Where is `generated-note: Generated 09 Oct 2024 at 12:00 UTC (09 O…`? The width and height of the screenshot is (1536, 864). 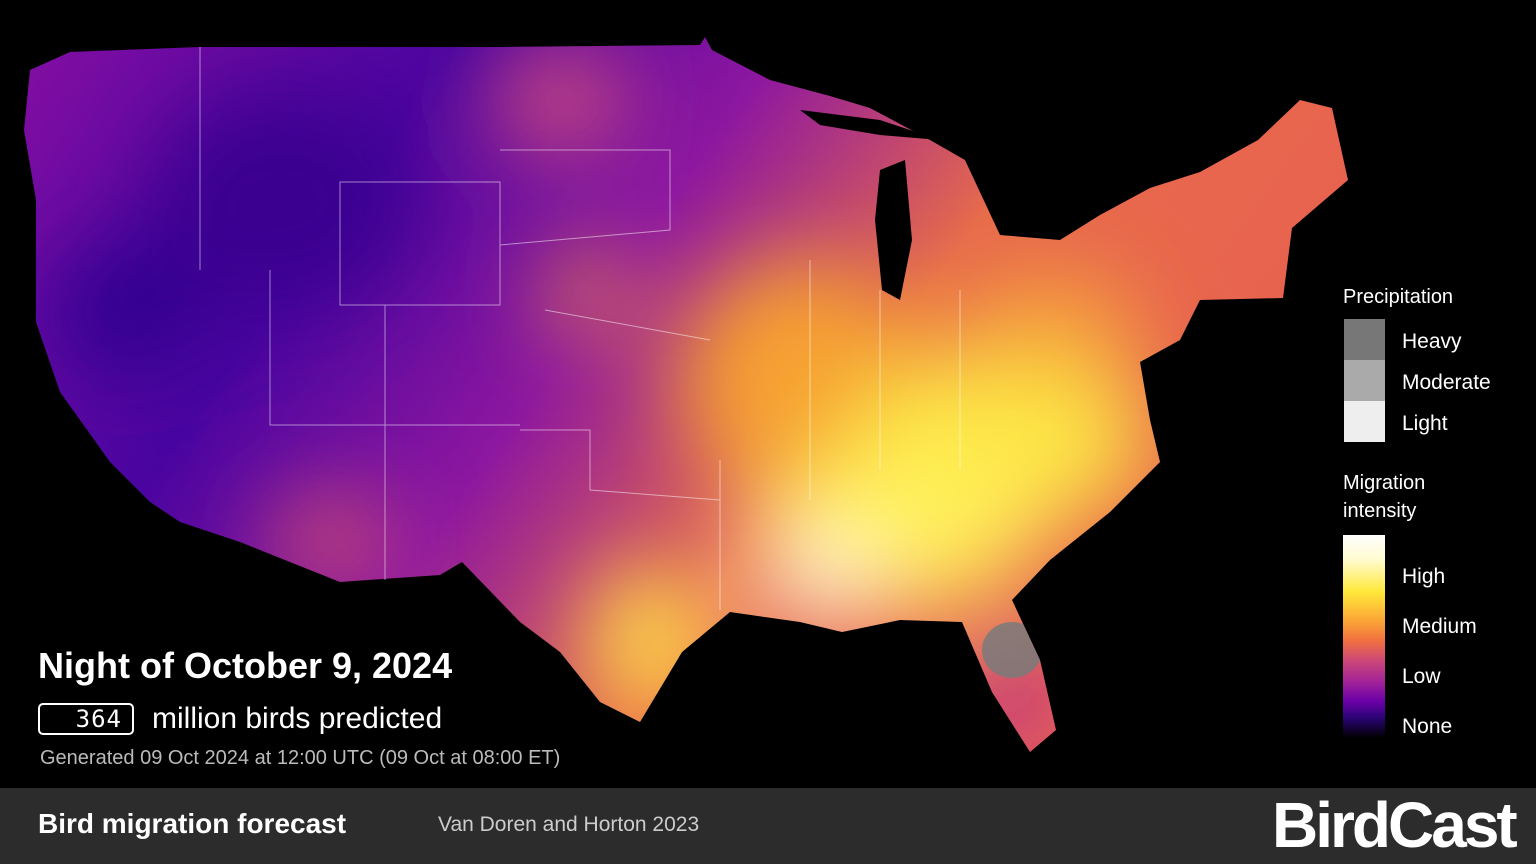
generated-note: Generated 09 Oct 2024 at 12:00 UTC (09 O… is located at coordinates (300, 758).